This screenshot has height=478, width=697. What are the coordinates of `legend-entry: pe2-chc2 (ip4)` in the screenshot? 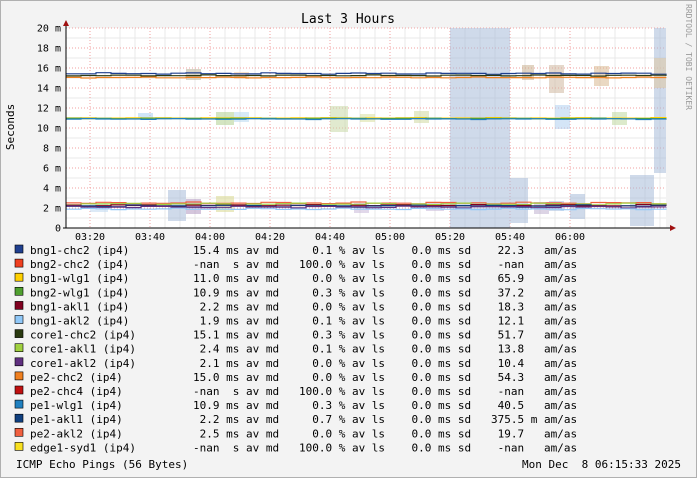 It's located at (76, 377).